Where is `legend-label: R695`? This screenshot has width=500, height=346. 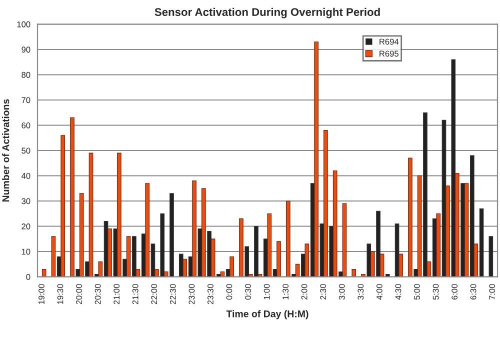
legend-label: R695 is located at coordinates (389, 53).